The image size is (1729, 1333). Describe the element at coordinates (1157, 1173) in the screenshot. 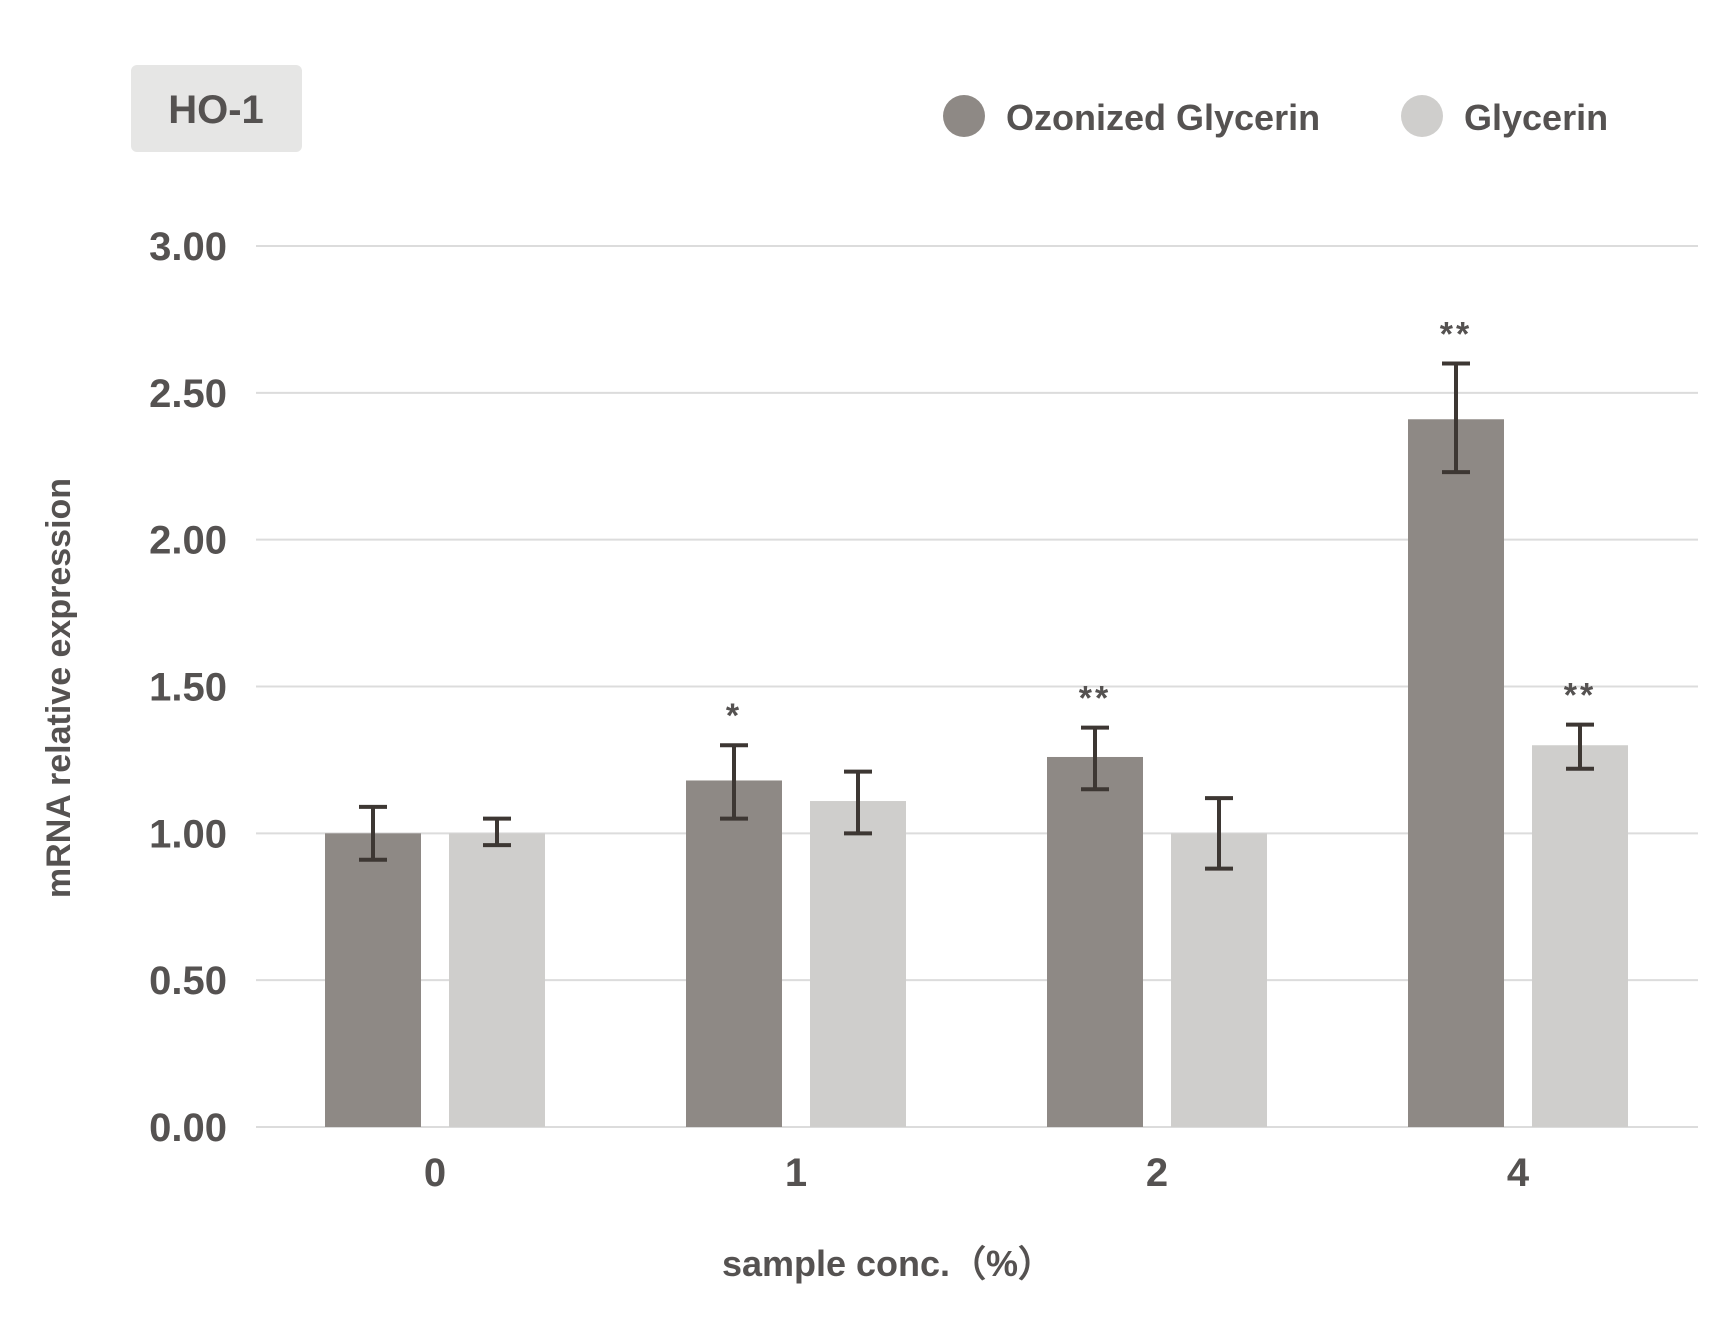

I see `x-tick-label: 2` at that location.